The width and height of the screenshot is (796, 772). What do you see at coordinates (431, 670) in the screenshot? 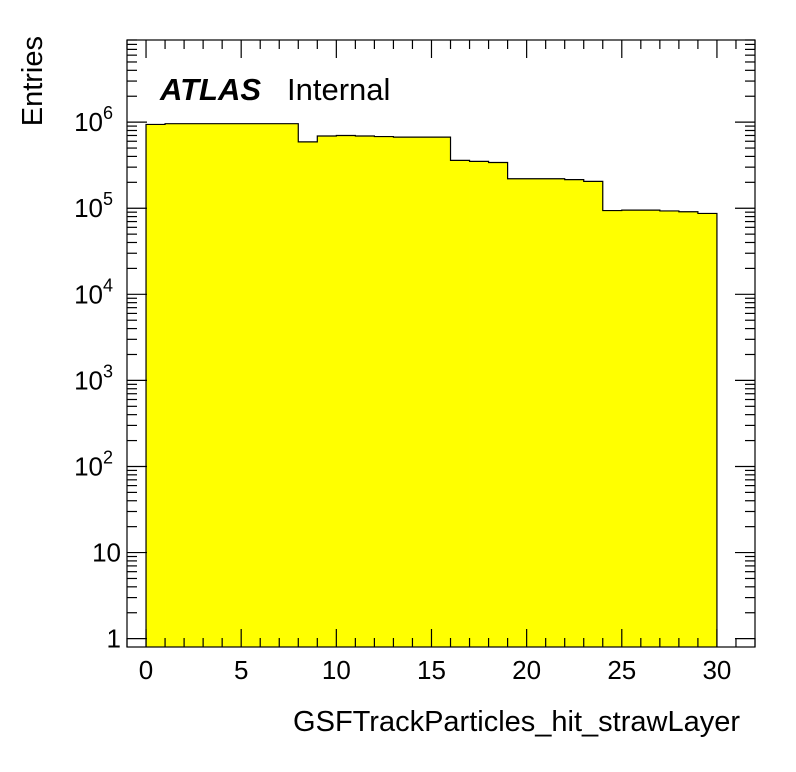
I see `x-tick-label: 15` at bounding box center [431, 670].